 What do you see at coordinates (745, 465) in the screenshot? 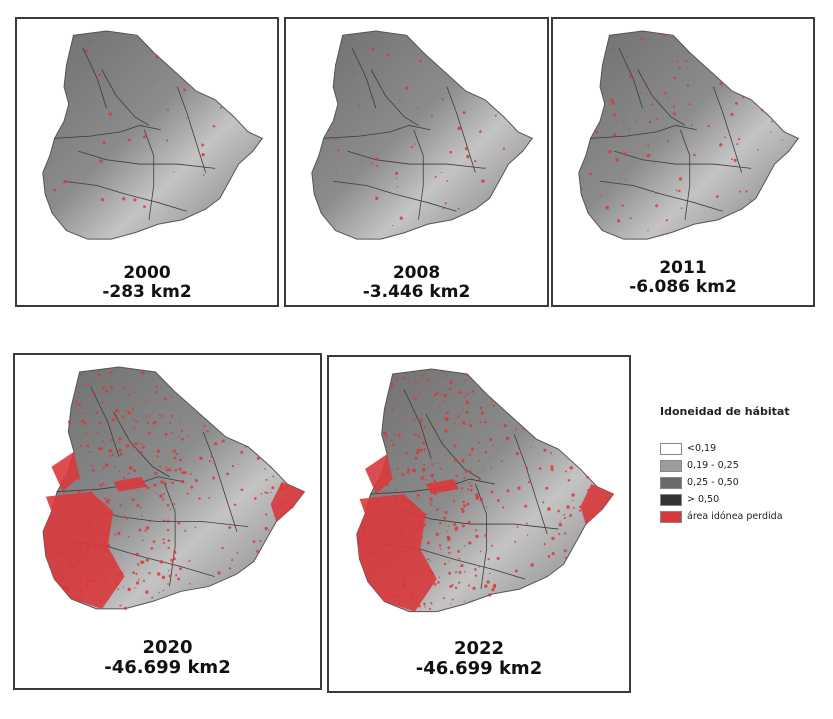
I see `legend-item: 0,19 - 0,25` at bounding box center [745, 465].